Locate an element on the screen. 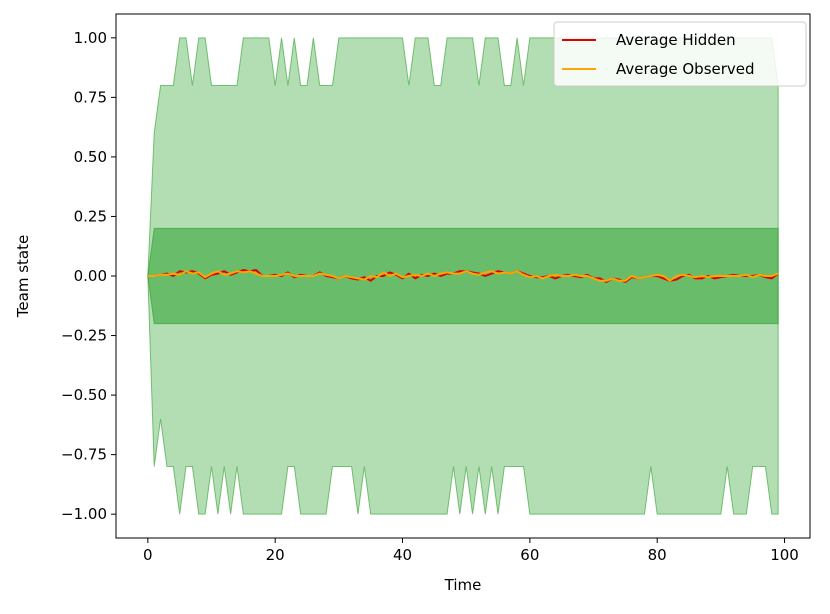  lines-layer is located at coordinates (463, 276).